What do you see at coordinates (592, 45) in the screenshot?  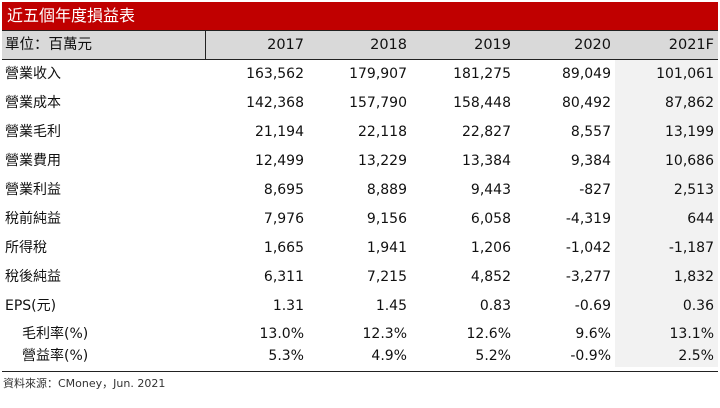 I see `year-header: 2020` at bounding box center [592, 45].